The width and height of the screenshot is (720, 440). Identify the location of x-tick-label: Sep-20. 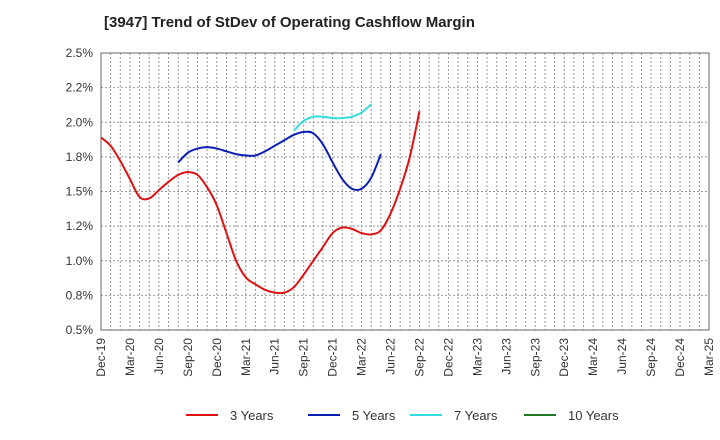
(188, 357).